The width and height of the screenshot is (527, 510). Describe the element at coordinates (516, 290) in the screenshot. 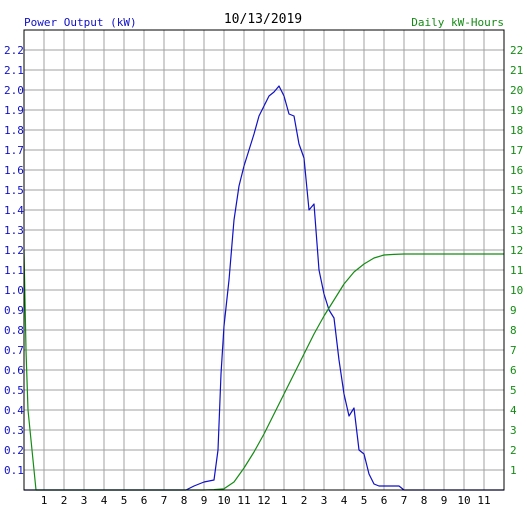

I see `right-tick-label: 10` at that location.